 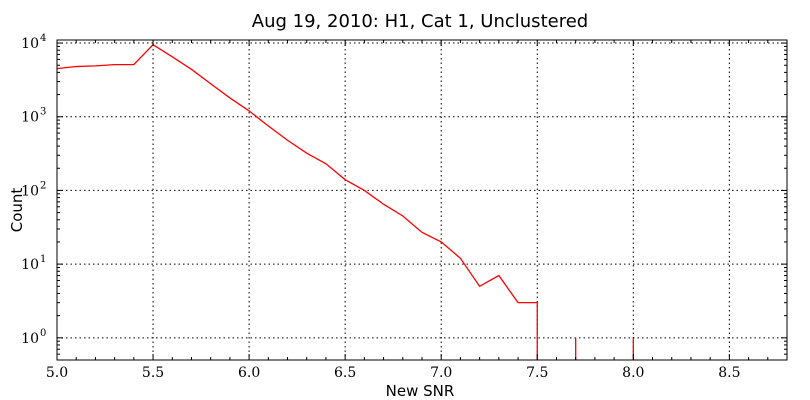 I want to click on x-tick-label: 5.5, so click(x=153, y=373).